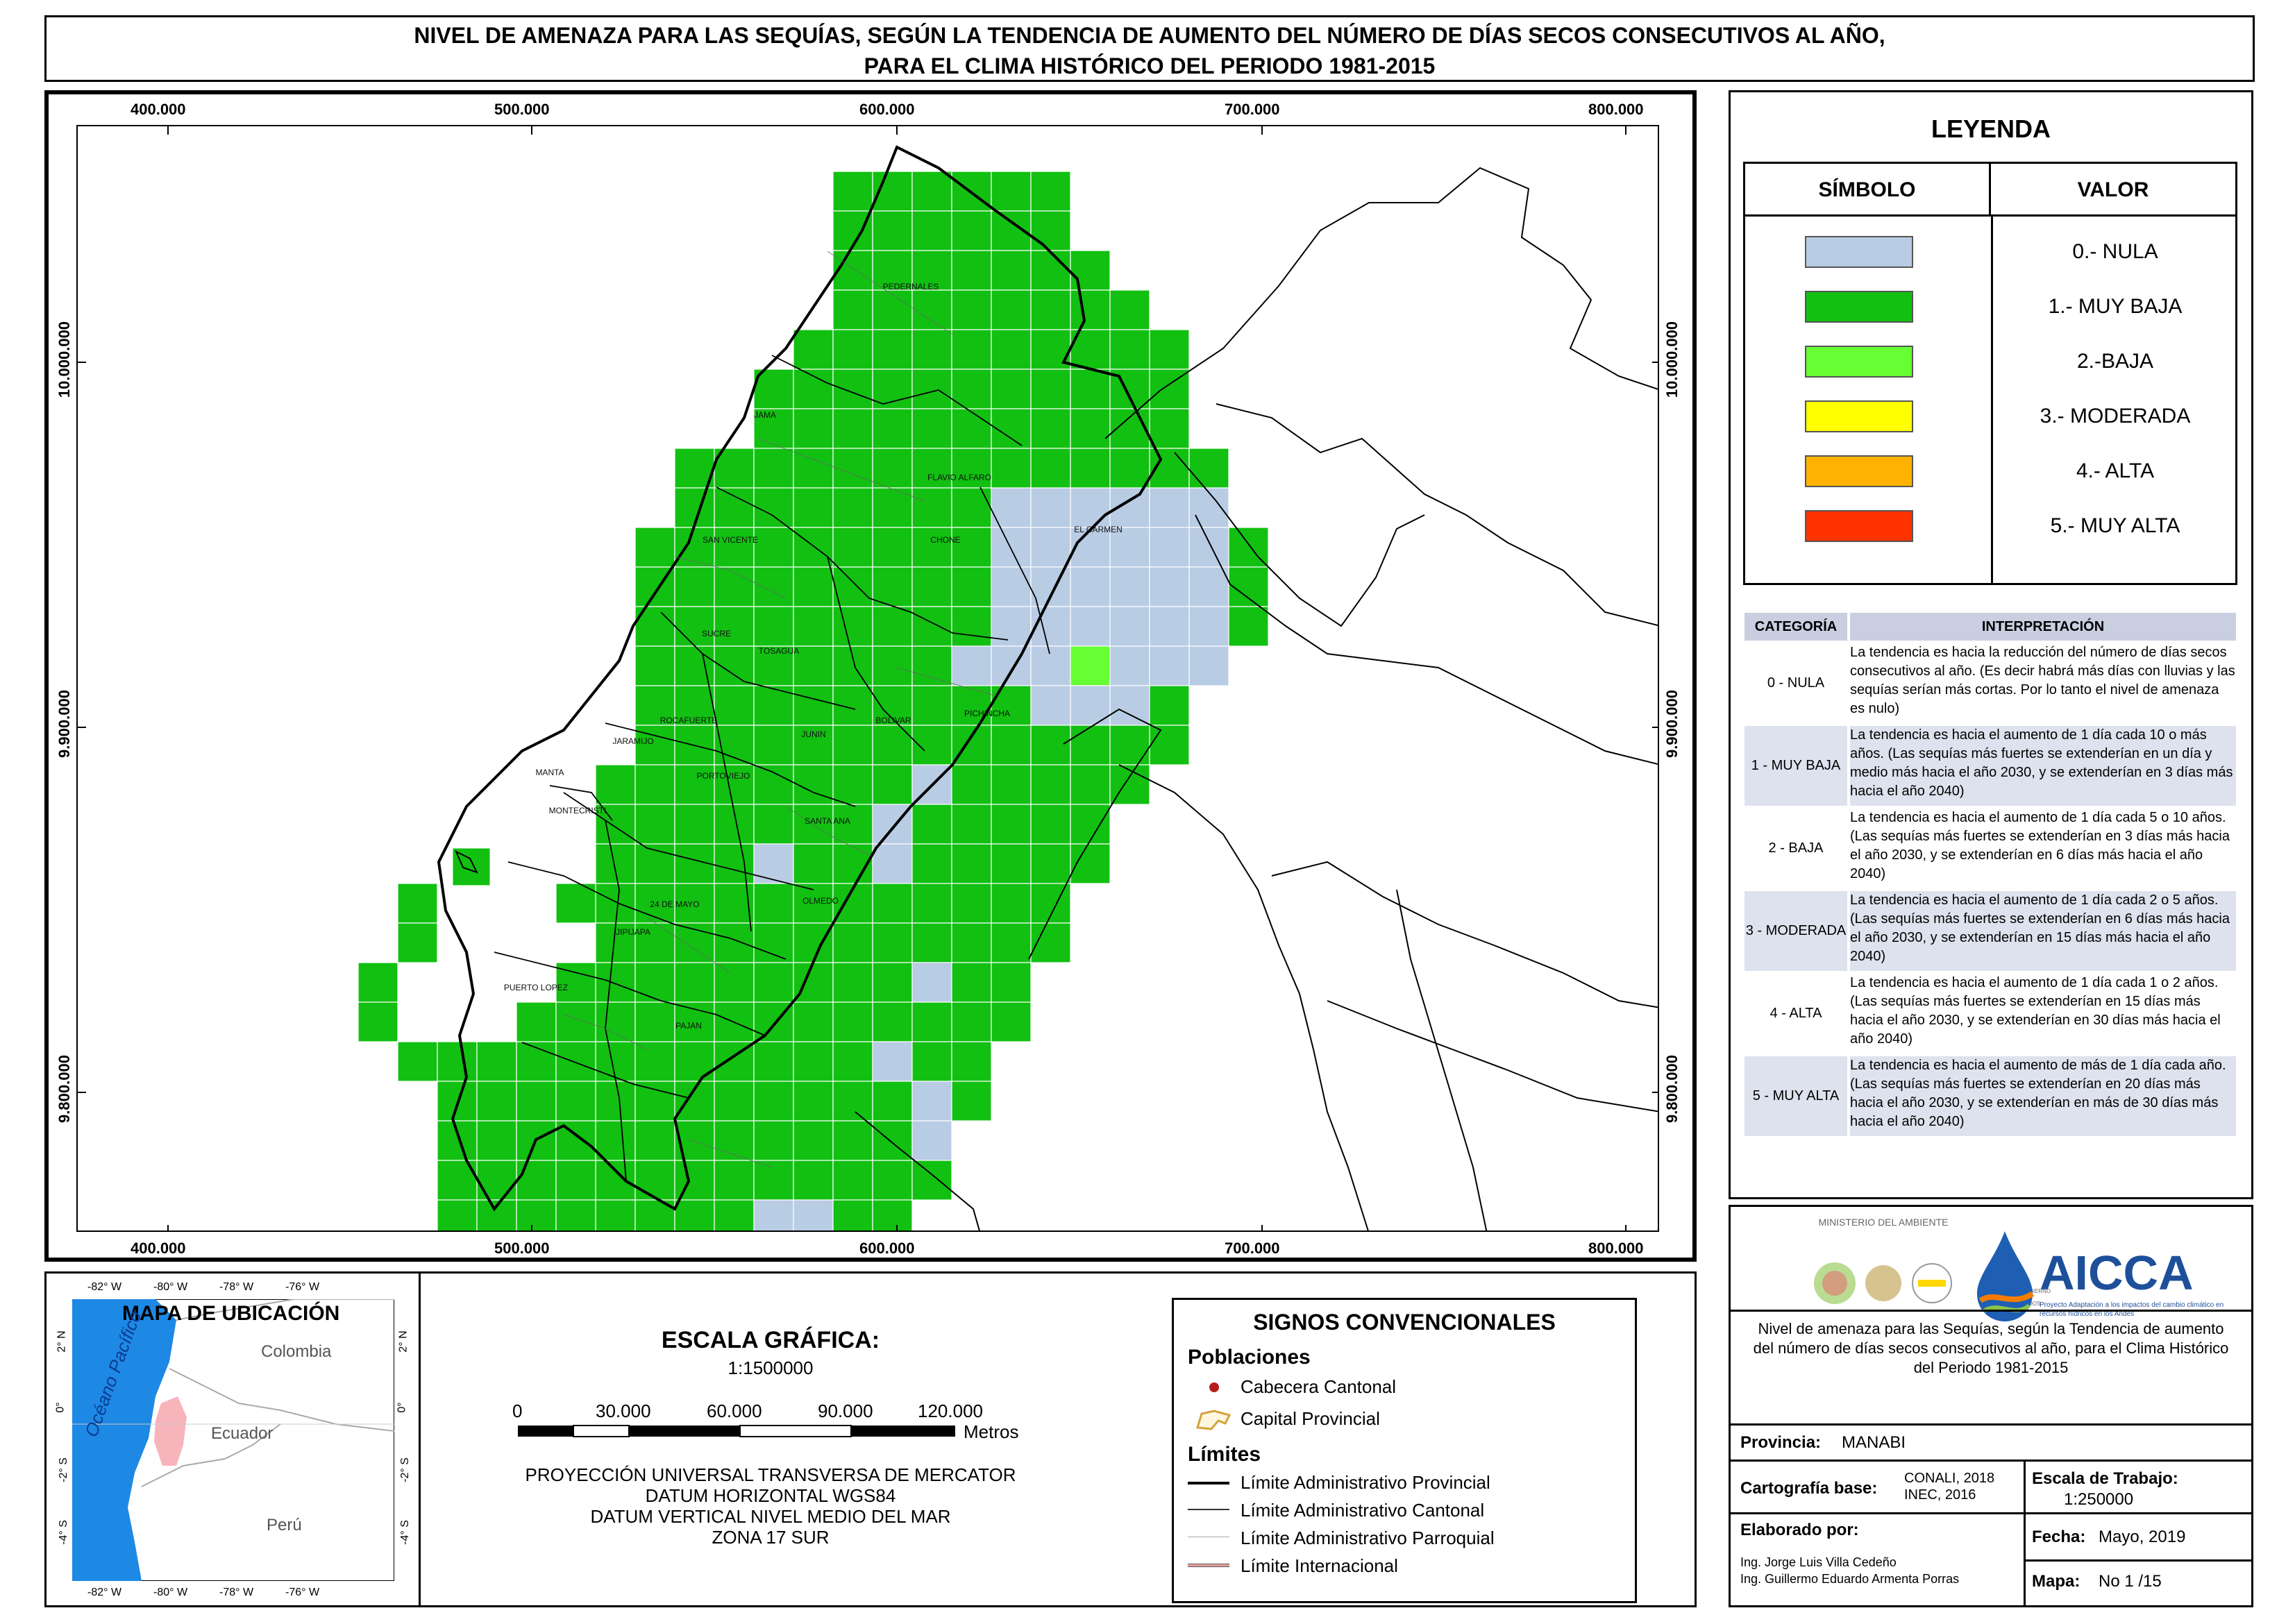 The height and width of the screenshot is (1624, 2295). Describe the element at coordinates (1796, 627) in the screenshot. I see `interp-category-header: CATEGORÍA` at that location.